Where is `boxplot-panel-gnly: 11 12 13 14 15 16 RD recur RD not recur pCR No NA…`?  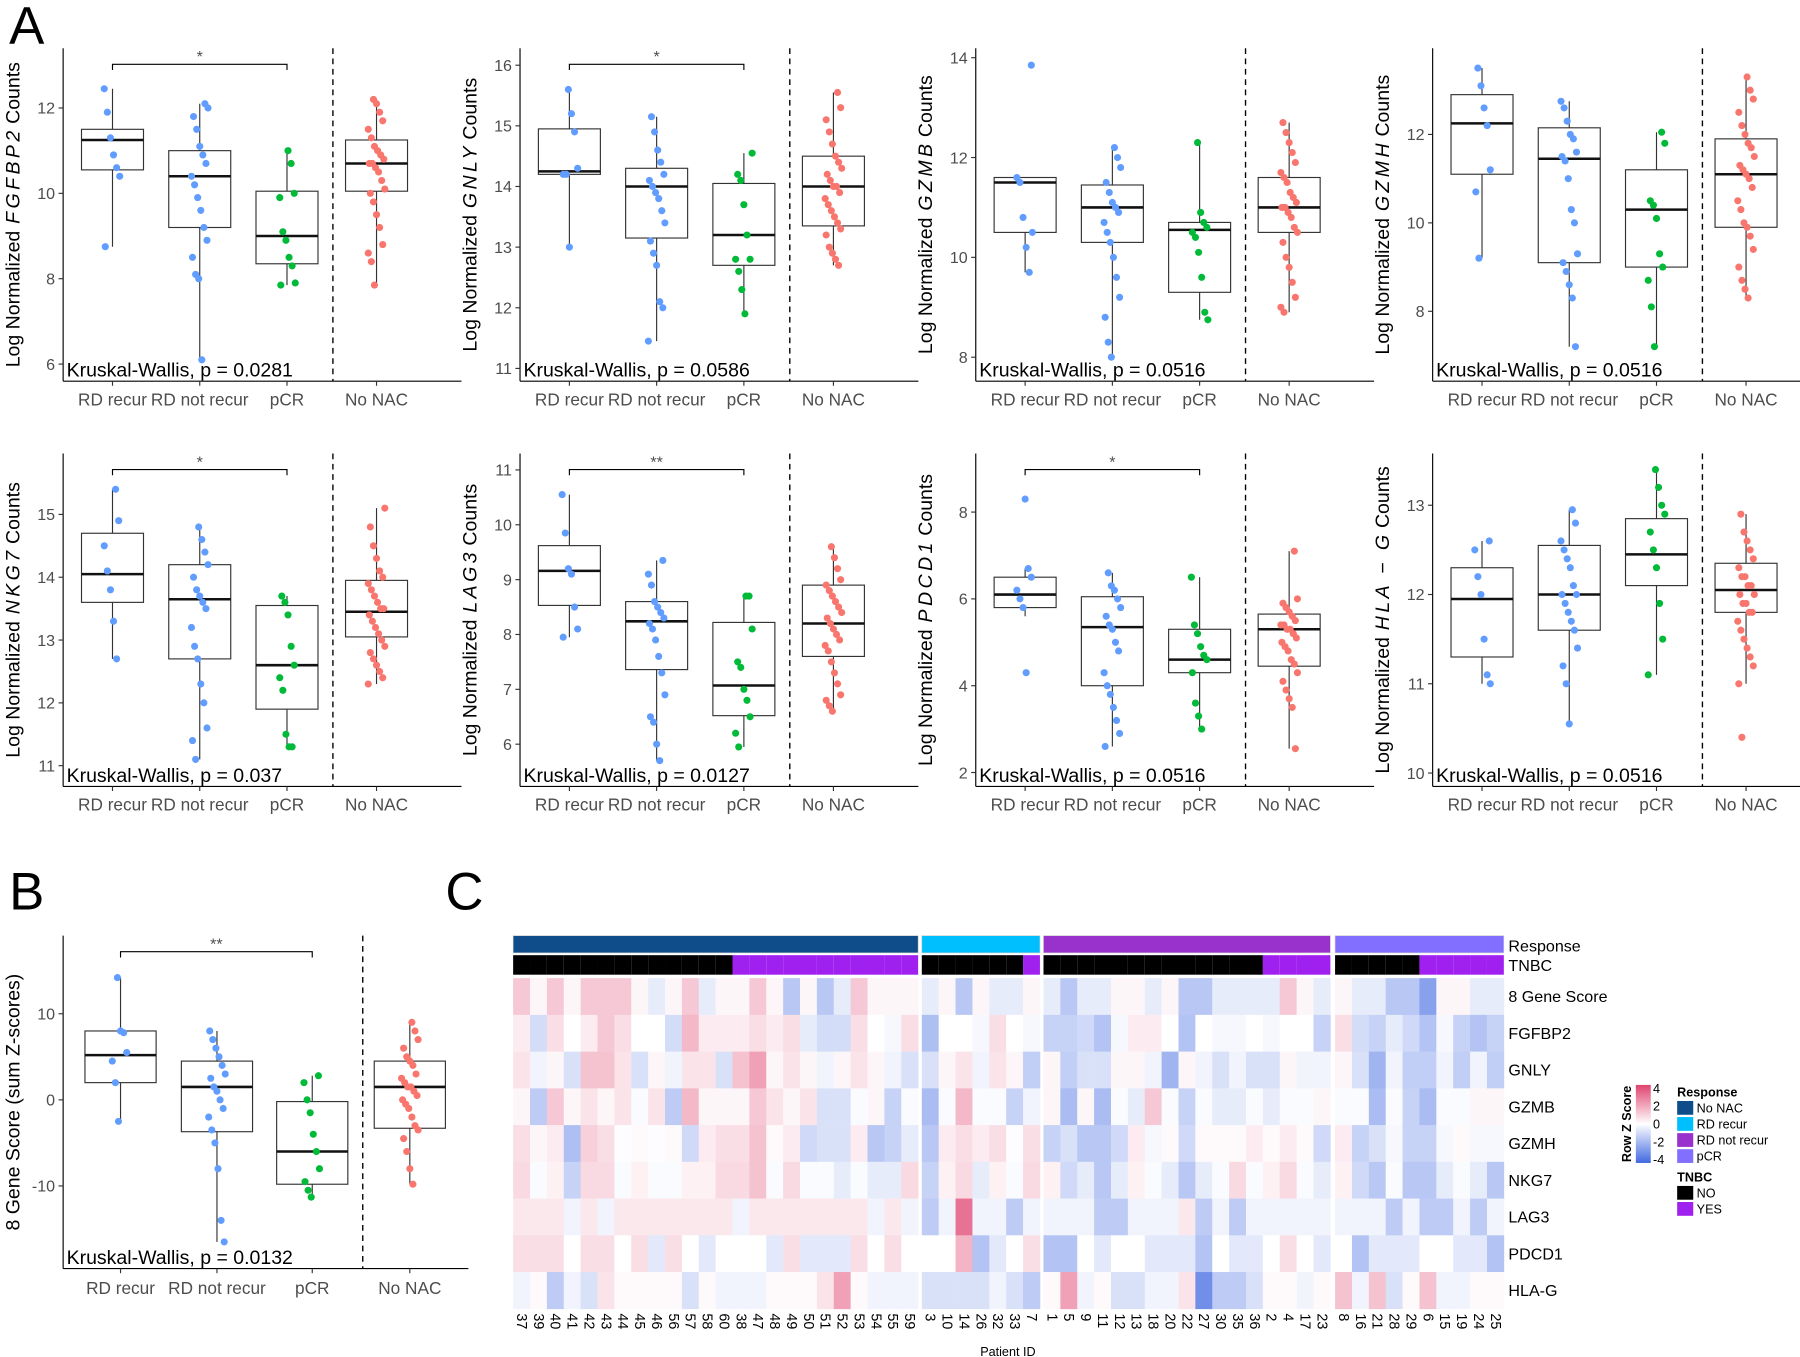 boxplot-panel-gnly: 11 12 13 14 15 16 RD recur RD not recur pCR No NA… is located at coordinates (689, 228).